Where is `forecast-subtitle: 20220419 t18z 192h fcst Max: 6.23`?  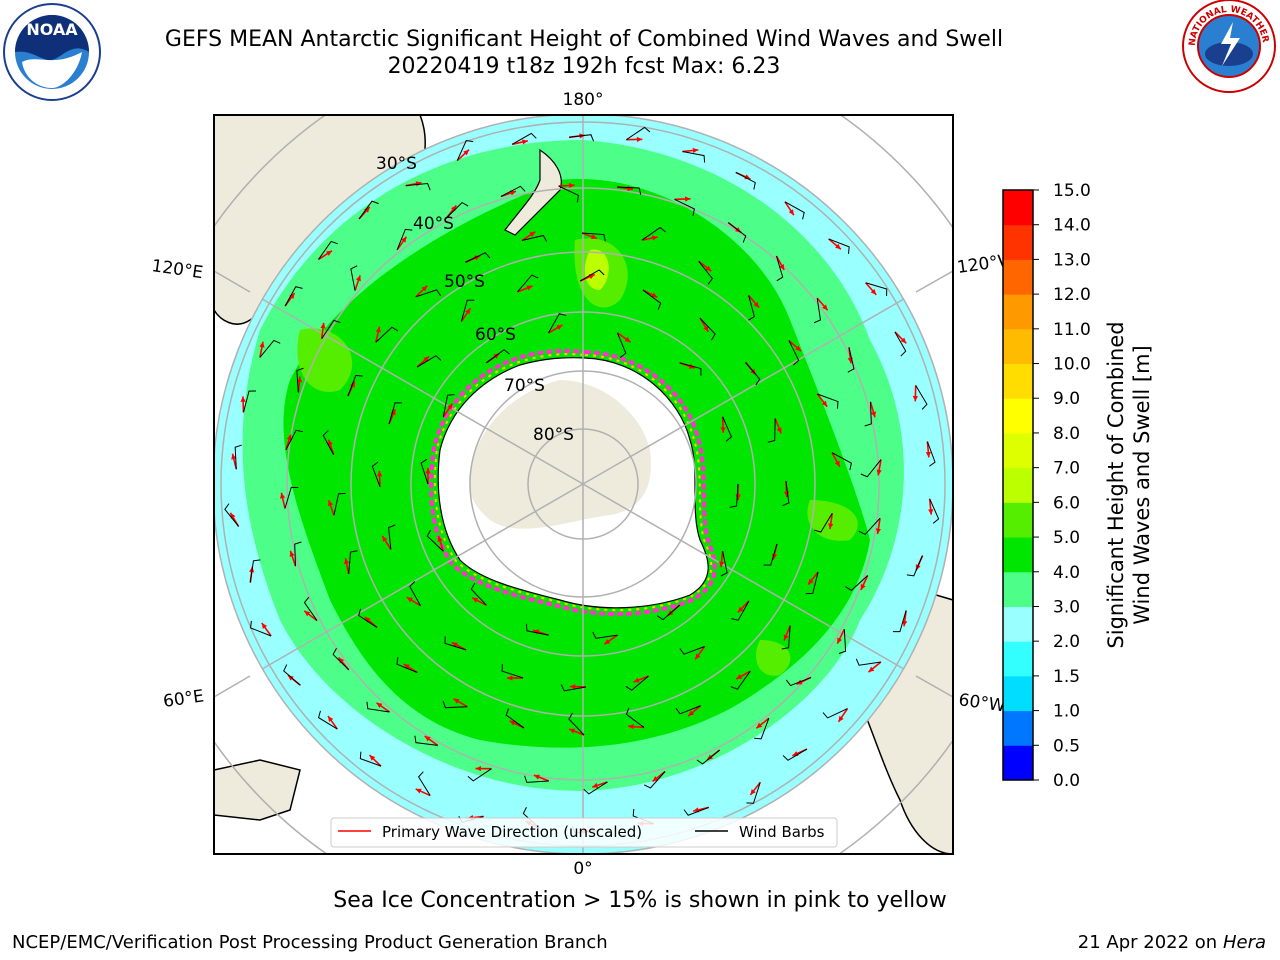 forecast-subtitle: 20220419 t18z 192h fcst Max: 6.23 is located at coordinates (584, 66).